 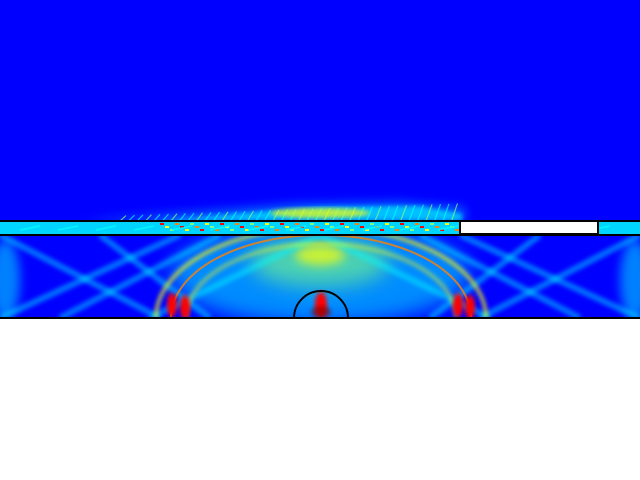 I want to click on scatter-hotspot, so click(x=320, y=213).